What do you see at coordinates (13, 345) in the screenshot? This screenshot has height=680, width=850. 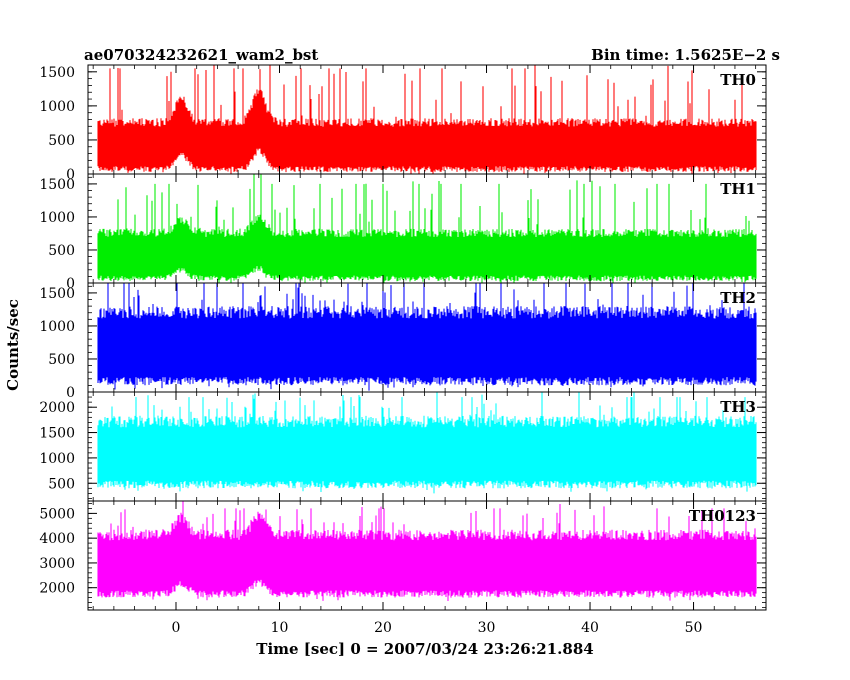 I see `y-axis-label: Counts/sec` at bounding box center [13, 345].